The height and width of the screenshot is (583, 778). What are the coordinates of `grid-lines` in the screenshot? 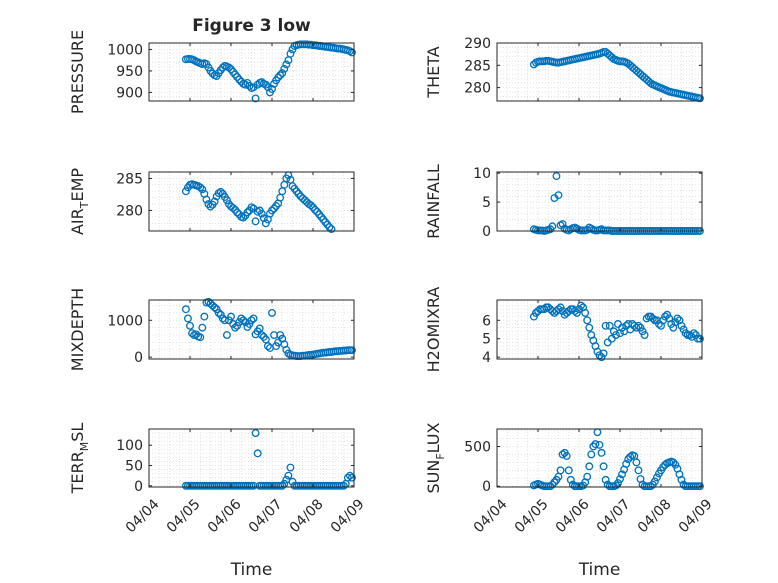 It's located at (599, 202).